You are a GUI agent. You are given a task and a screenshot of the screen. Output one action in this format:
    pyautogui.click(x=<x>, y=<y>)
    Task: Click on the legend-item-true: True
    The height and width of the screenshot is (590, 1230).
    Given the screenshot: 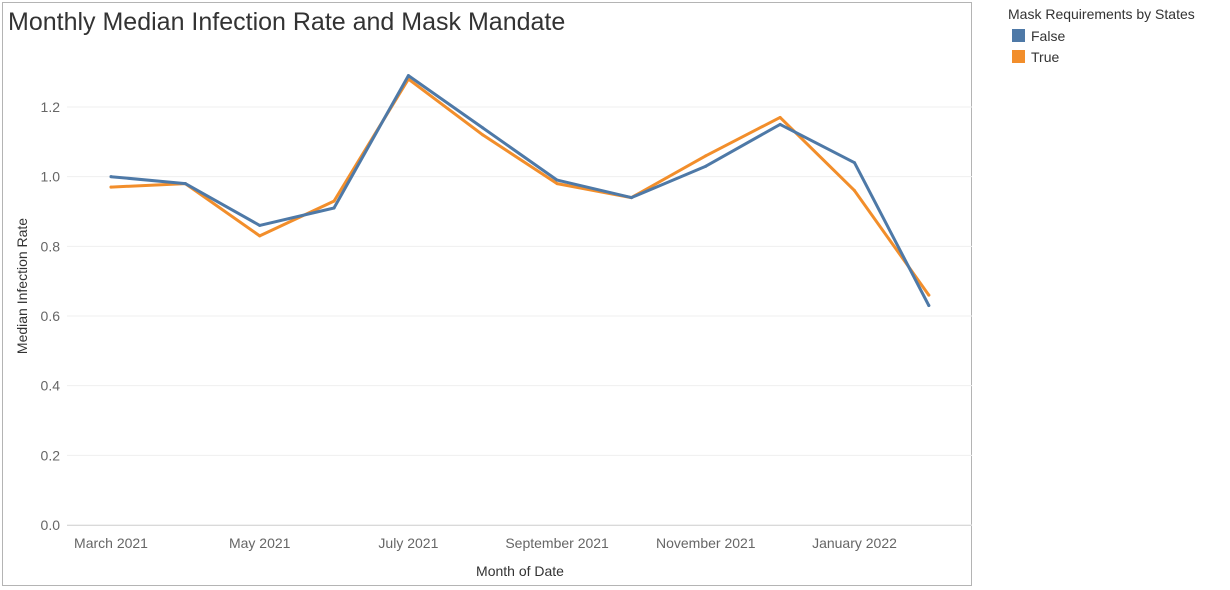 What is the action you would take?
    pyautogui.click(x=1118, y=56)
    